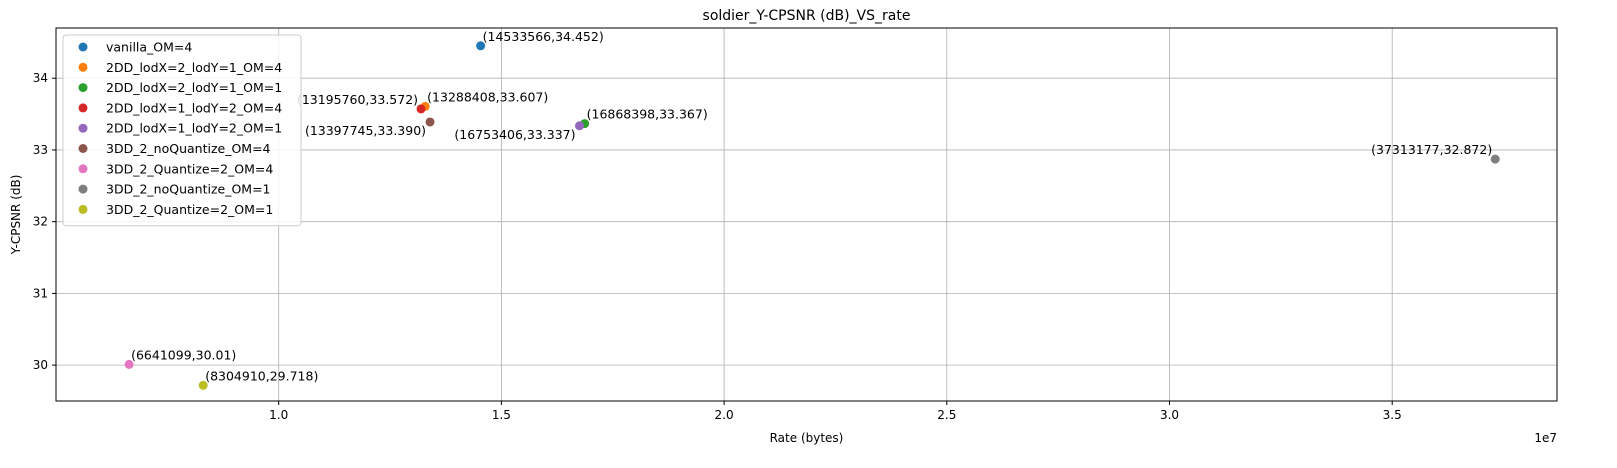 The width and height of the screenshot is (1617, 468). I want to click on legend-entry: vanilla_OM=4, so click(149, 47).